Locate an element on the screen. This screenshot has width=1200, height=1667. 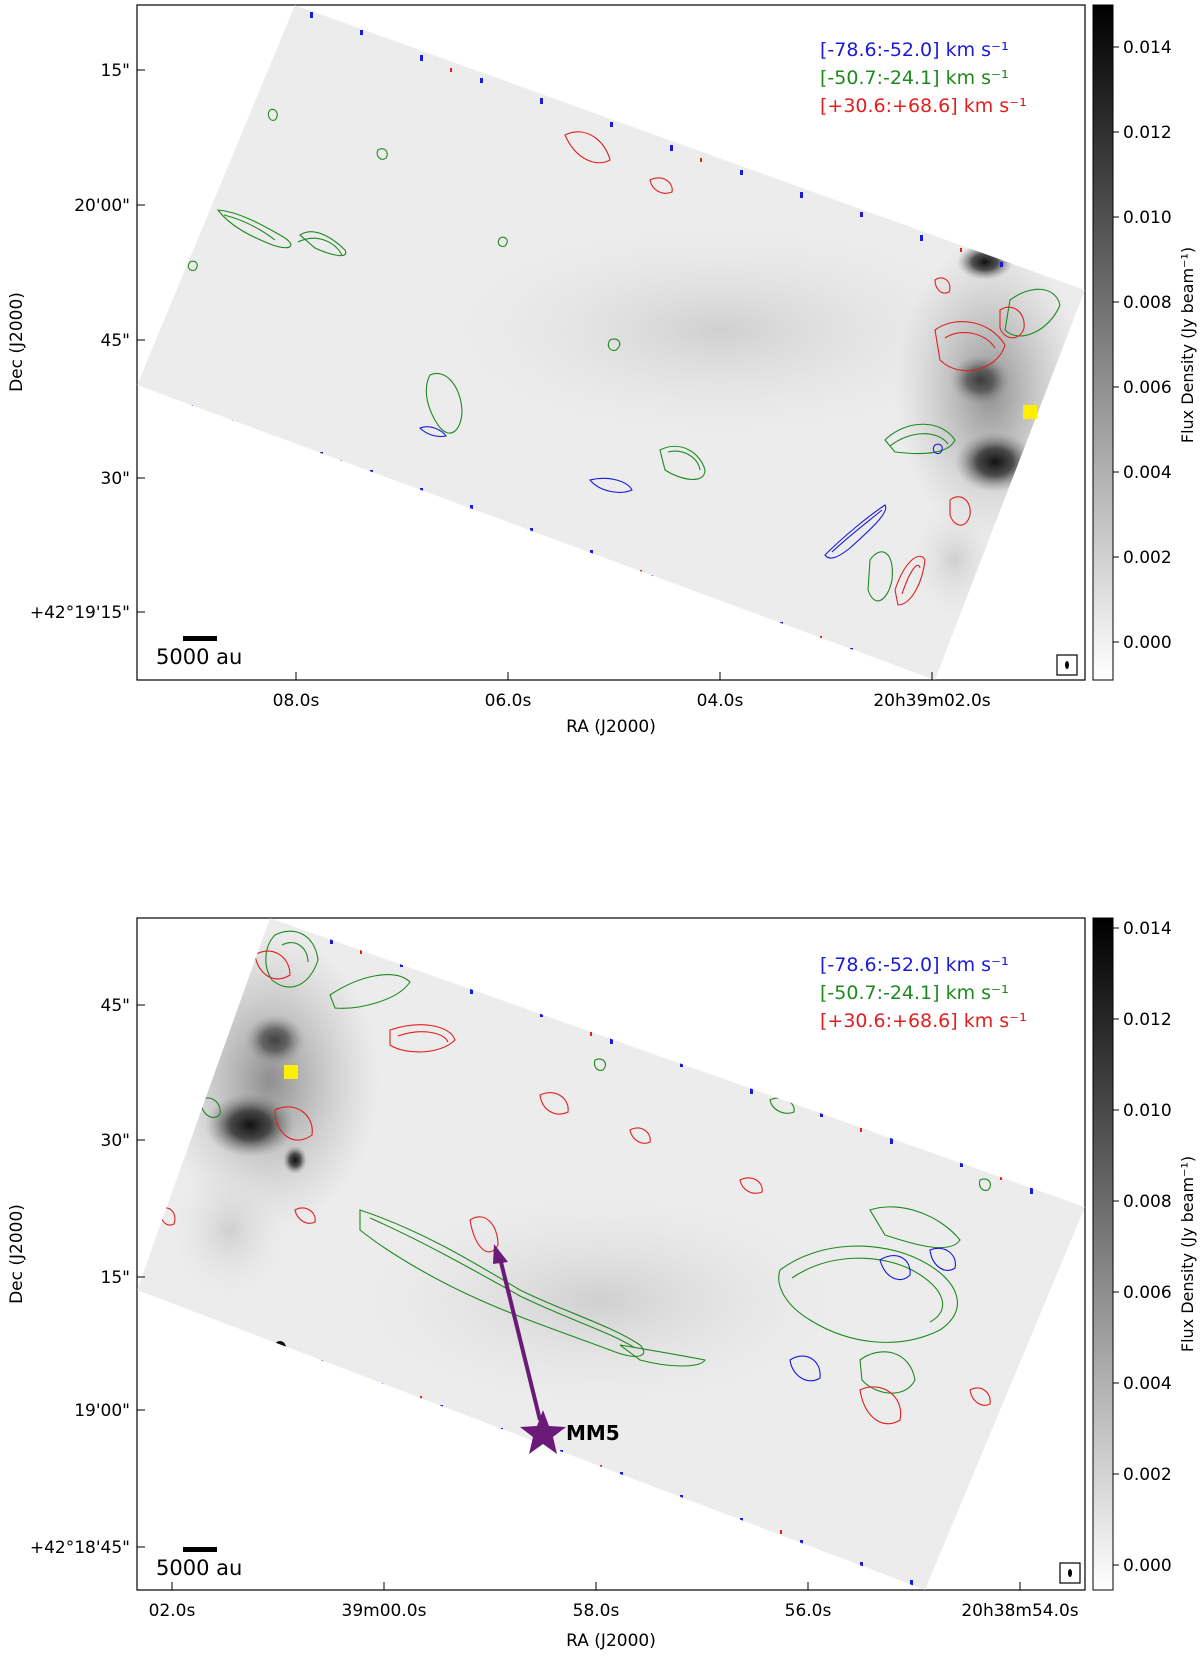
bottom-green-jet is located at coordinates (502, 1283).